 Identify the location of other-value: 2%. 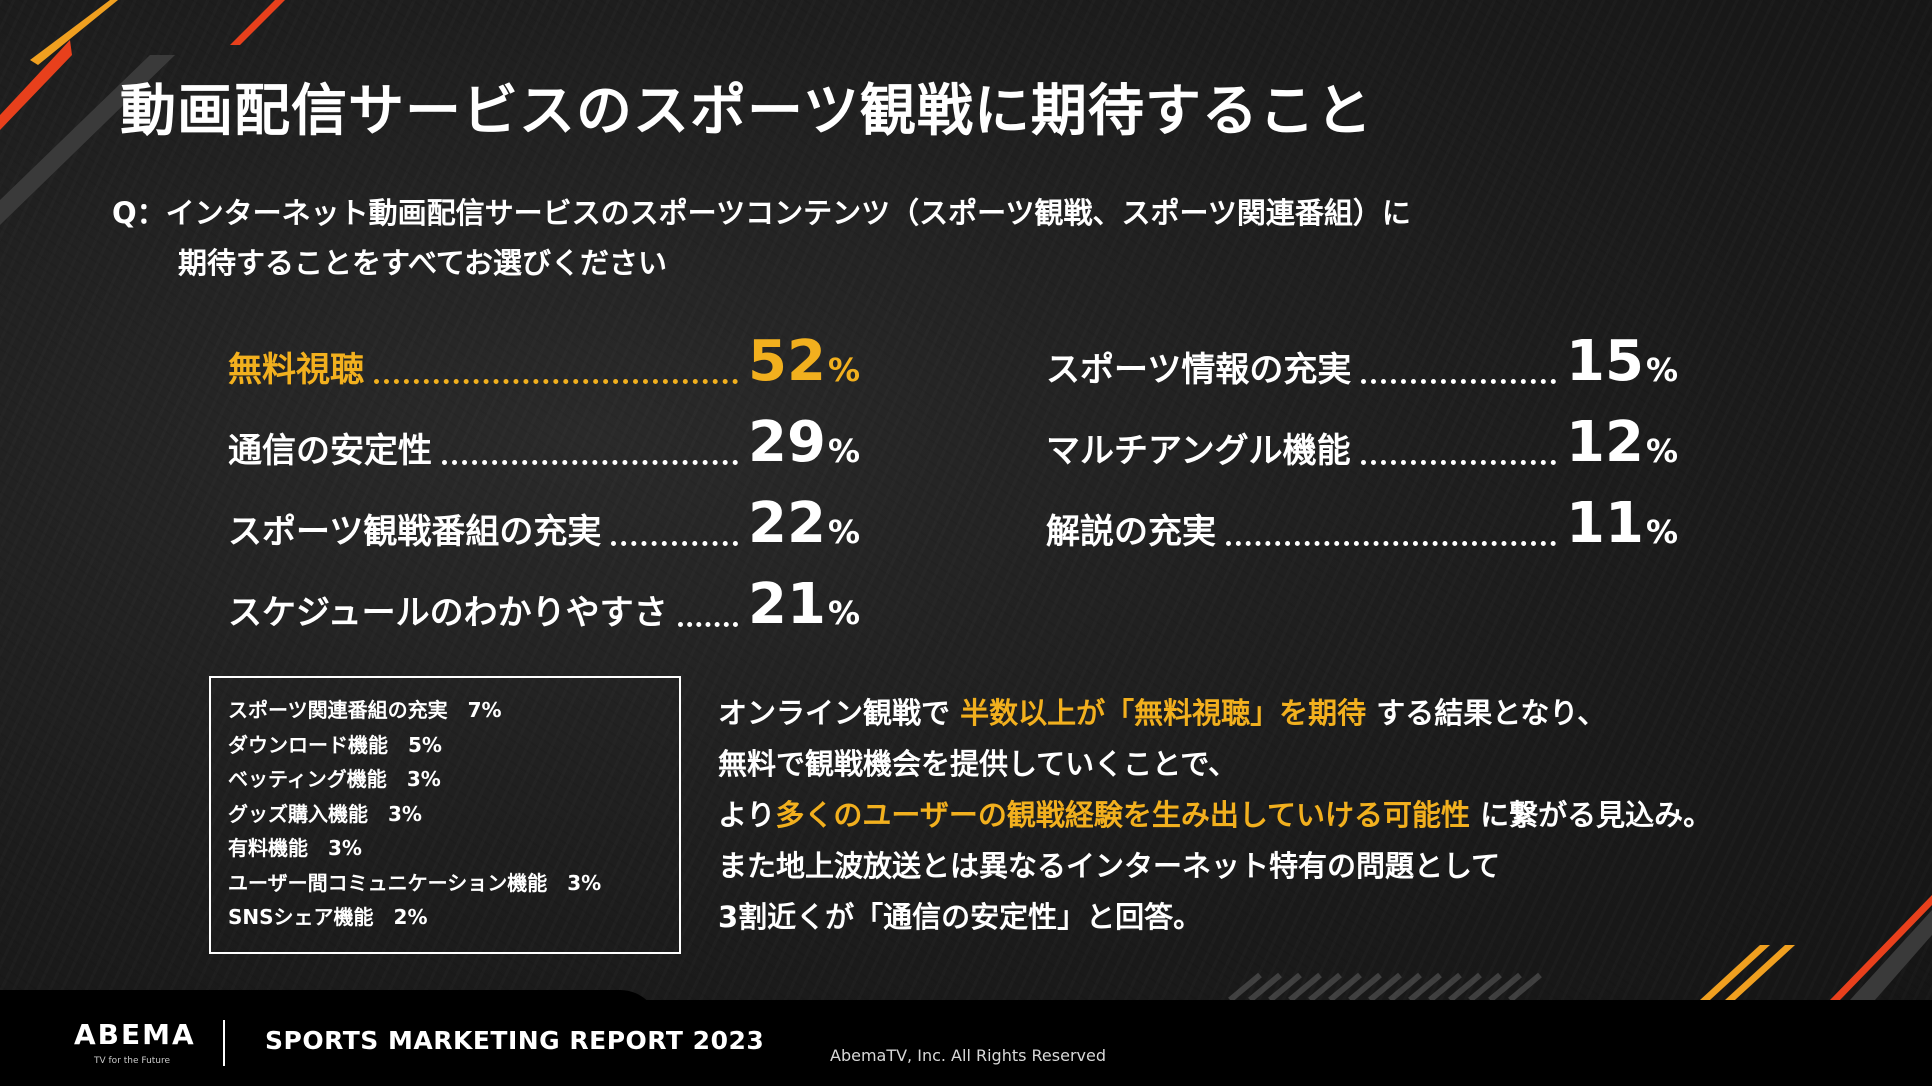
(410, 917).